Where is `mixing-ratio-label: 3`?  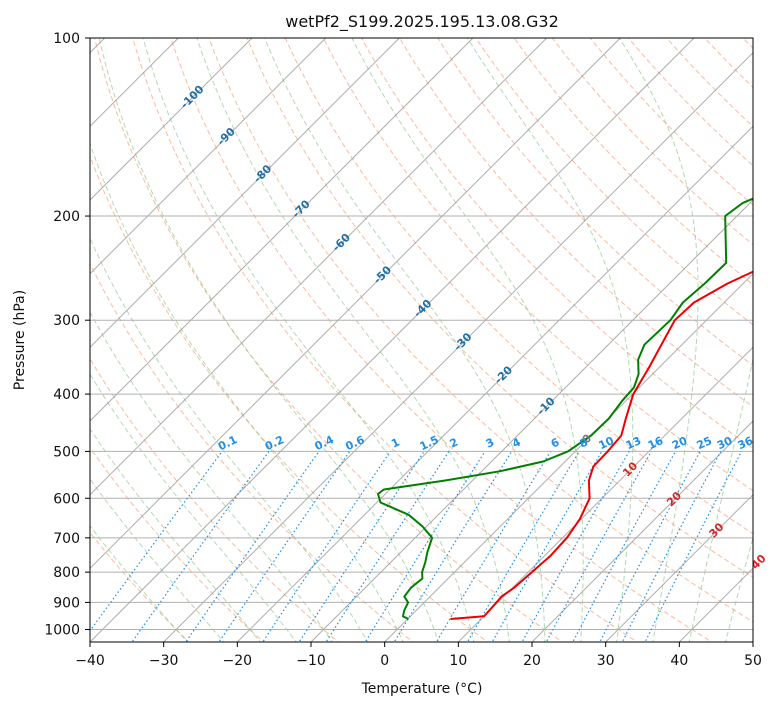
mixing-ratio-label: 3 is located at coordinates (490, 443).